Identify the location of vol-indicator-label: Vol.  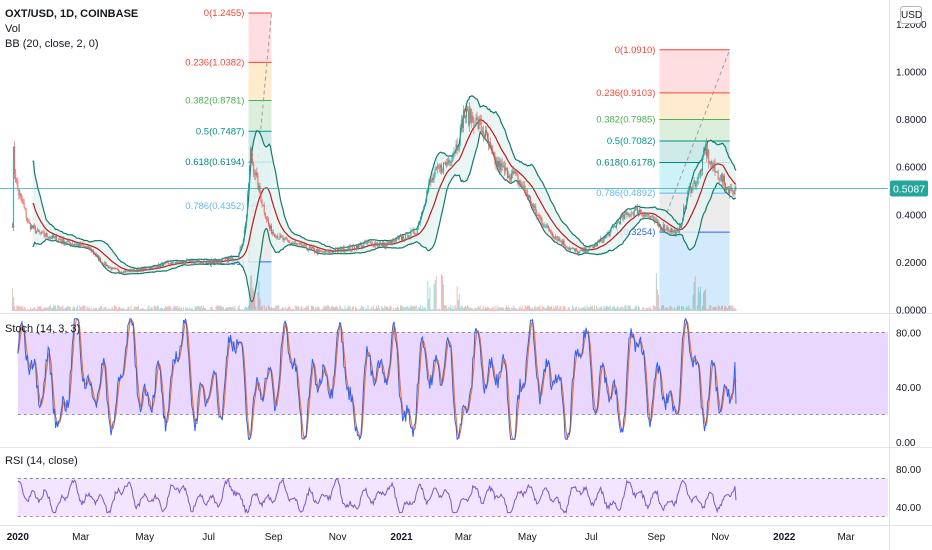
(13, 29).